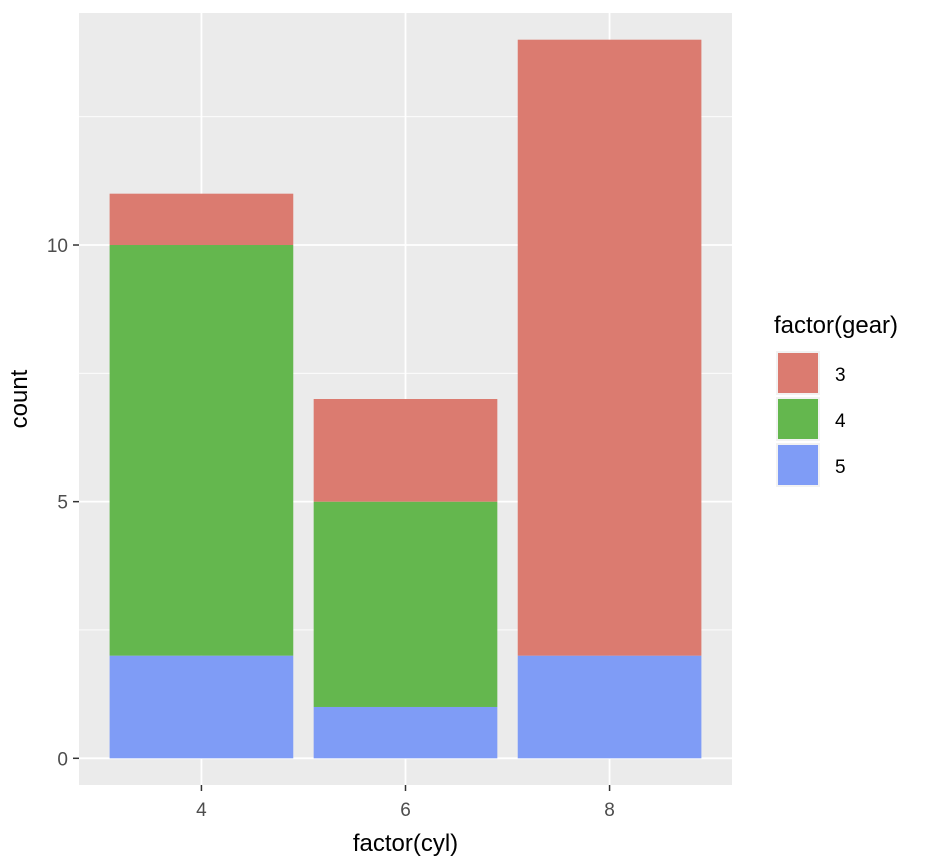 The image size is (933, 863). Describe the element at coordinates (840, 375) in the screenshot. I see `legend-label: 3` at that location.